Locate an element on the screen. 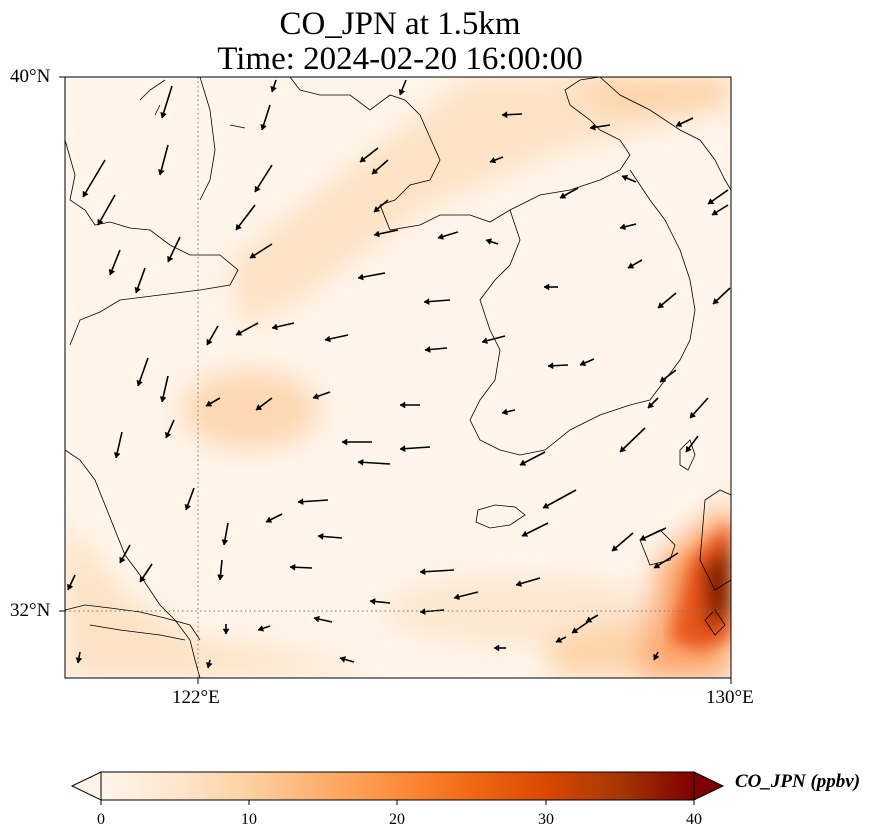  colorbar-tick-20: 20 is located at coordinates (397, 819).